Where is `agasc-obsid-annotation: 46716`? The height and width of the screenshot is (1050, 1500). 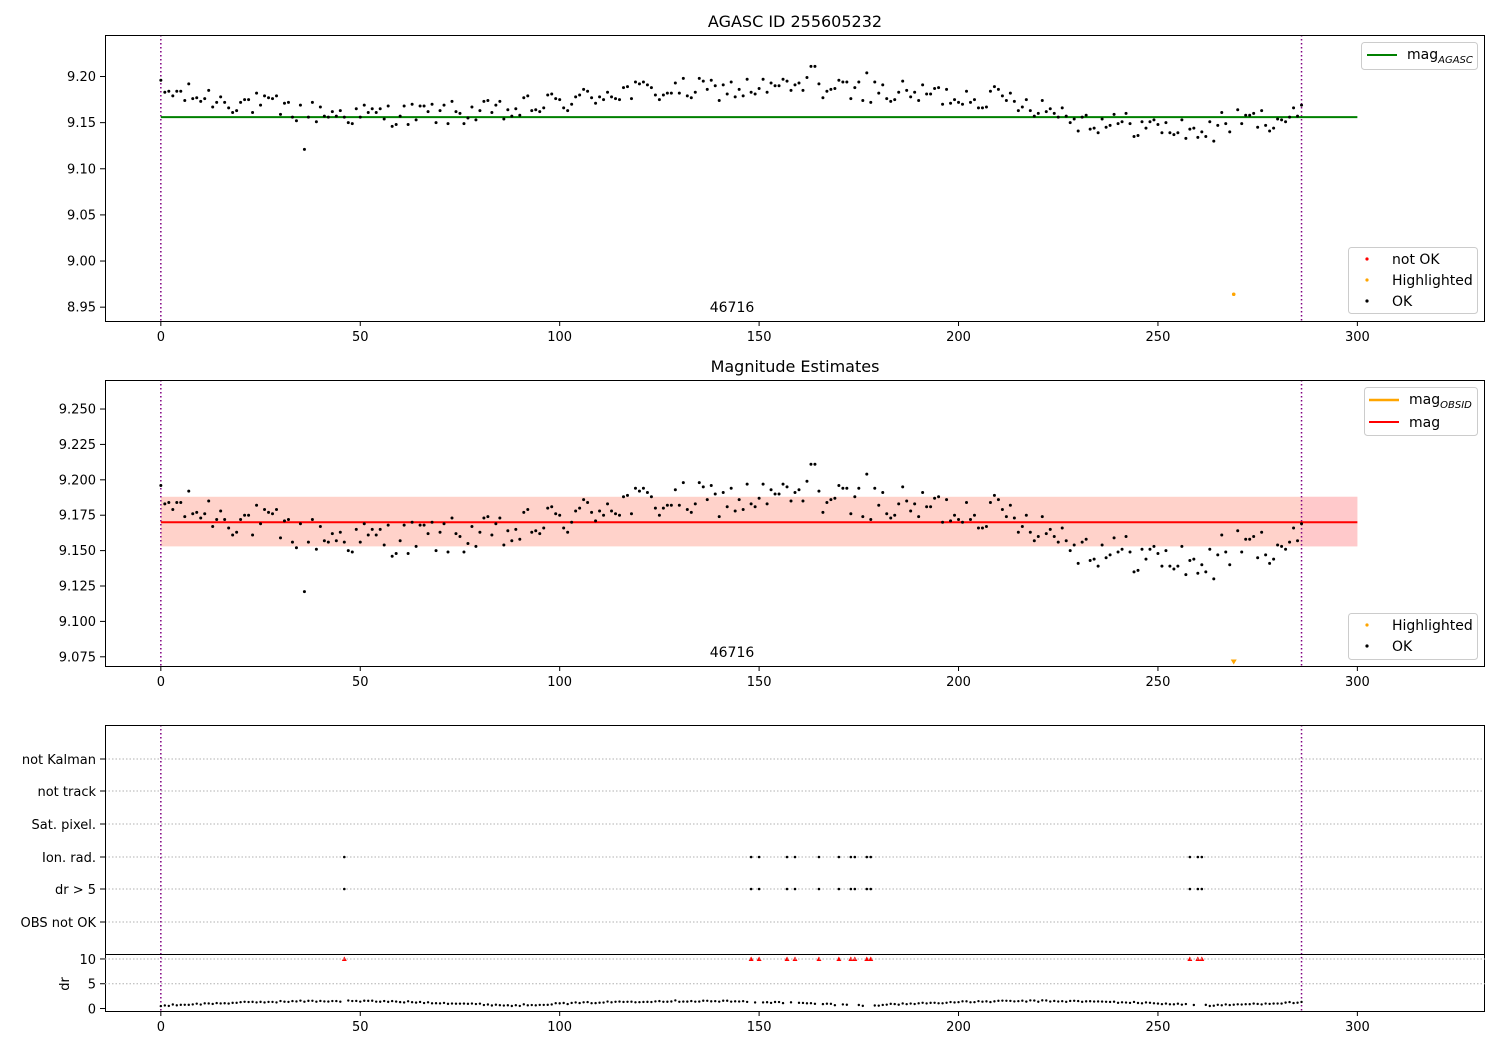 agasc-obsid-annotation: 46716 is located at coordinates (732, 308).